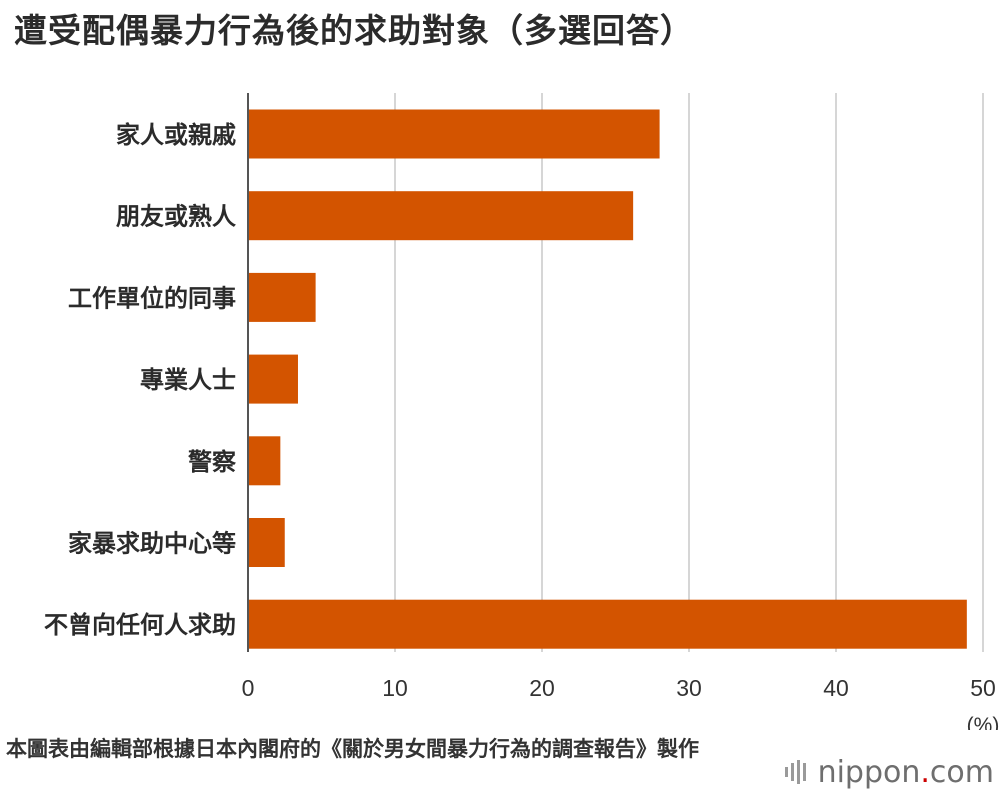 Image resolution: width=1000 pixels, height=796 pixels. Describe the element at coordinates (983, 722) in the screenshot. I see `x-unit-label: (%)` at that location.